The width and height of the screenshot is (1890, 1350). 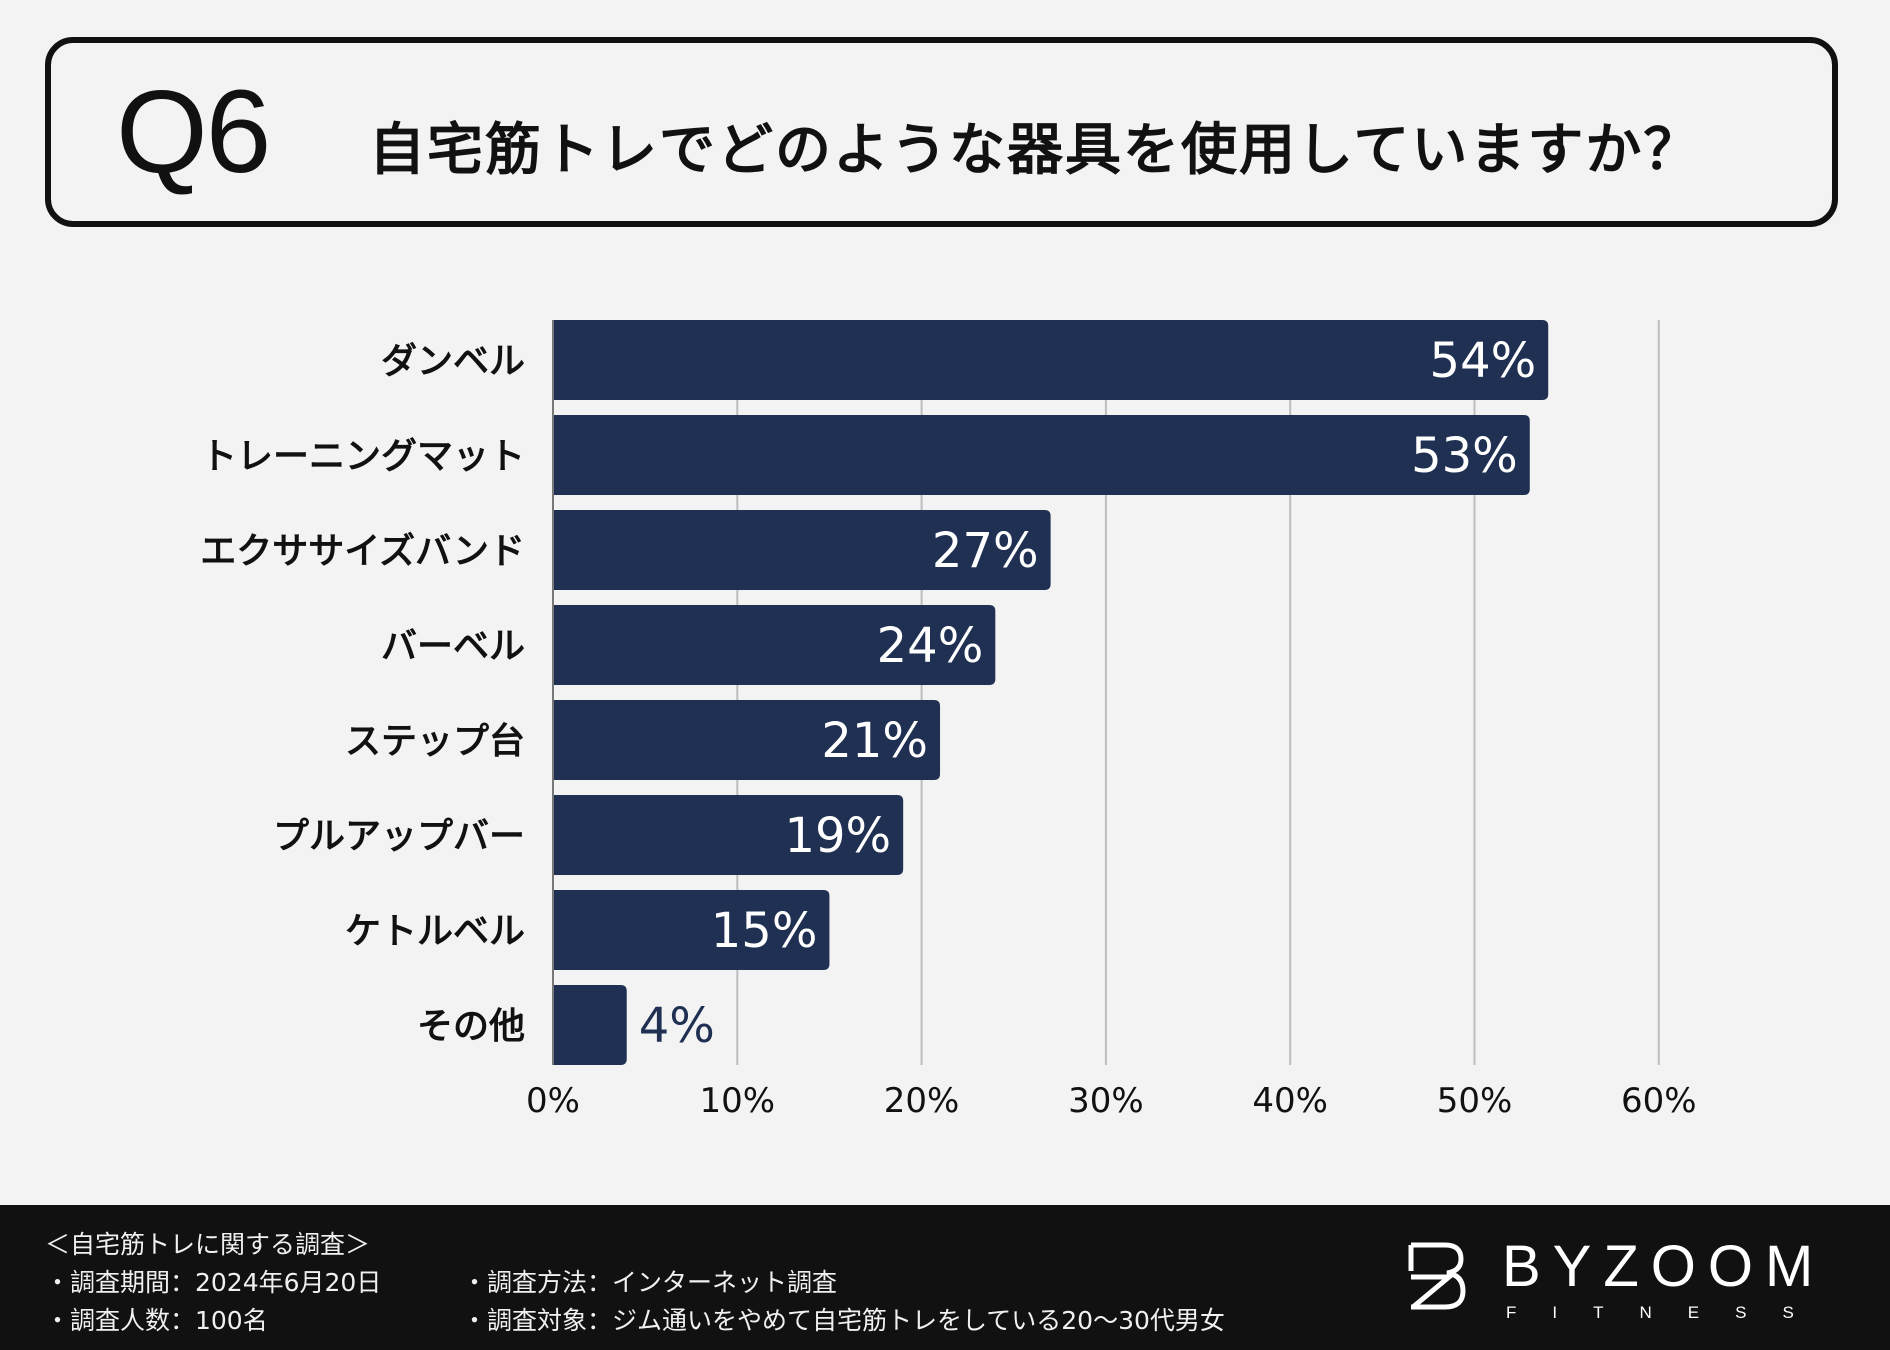 I want to click on data-label: 19%, so click(x=837, y=836).